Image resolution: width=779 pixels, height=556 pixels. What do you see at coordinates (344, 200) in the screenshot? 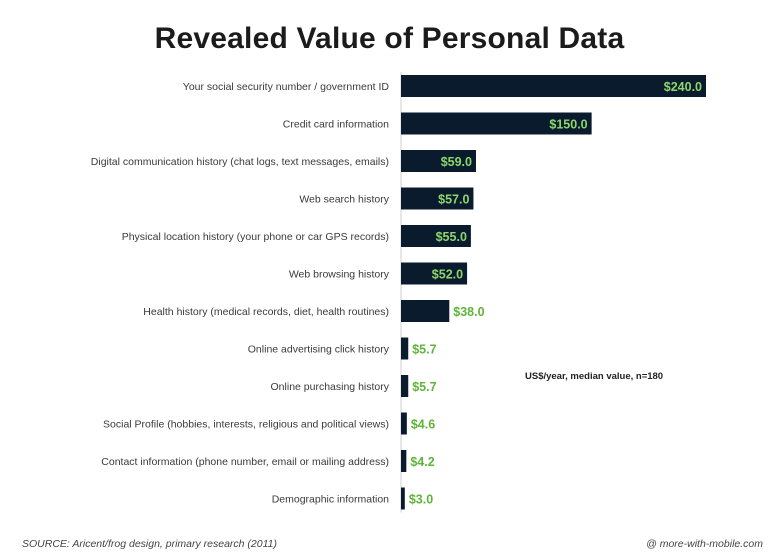
I see `category-label: Web search history` at bounding box center [344, 200].